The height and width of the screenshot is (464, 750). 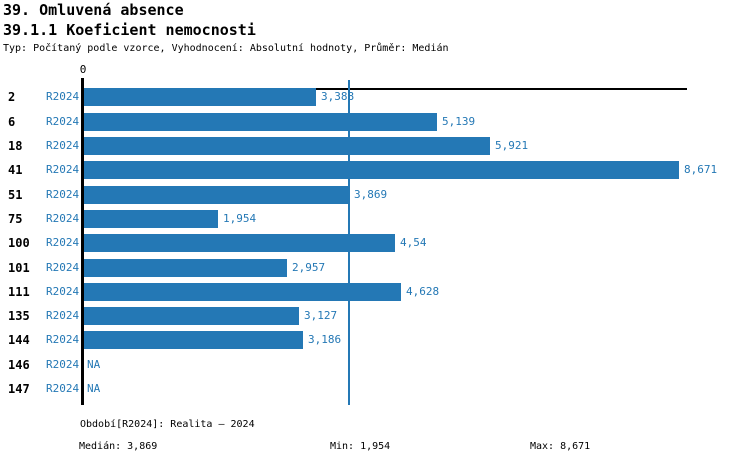 I want to click on row-category-label: 75, so click(x=15, y=218).